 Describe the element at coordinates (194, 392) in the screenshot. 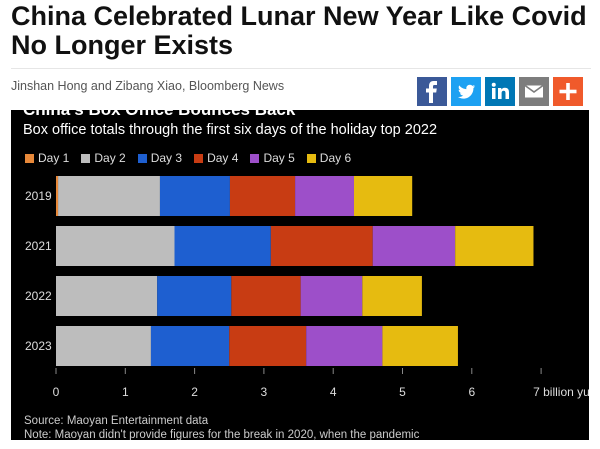

I see `x-tick-label: 2` at that location.